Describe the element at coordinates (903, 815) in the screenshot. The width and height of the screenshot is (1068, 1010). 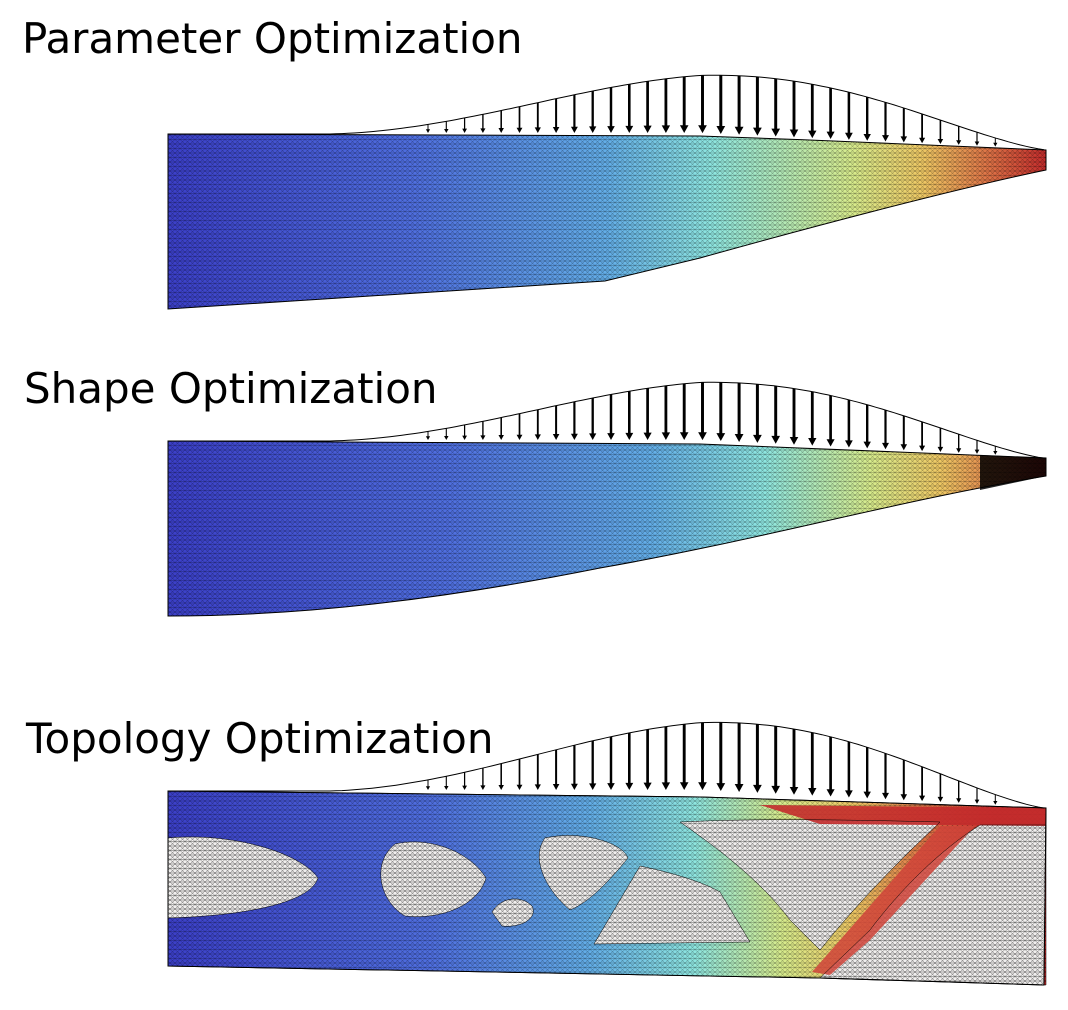
I see `top-chord` at that location.